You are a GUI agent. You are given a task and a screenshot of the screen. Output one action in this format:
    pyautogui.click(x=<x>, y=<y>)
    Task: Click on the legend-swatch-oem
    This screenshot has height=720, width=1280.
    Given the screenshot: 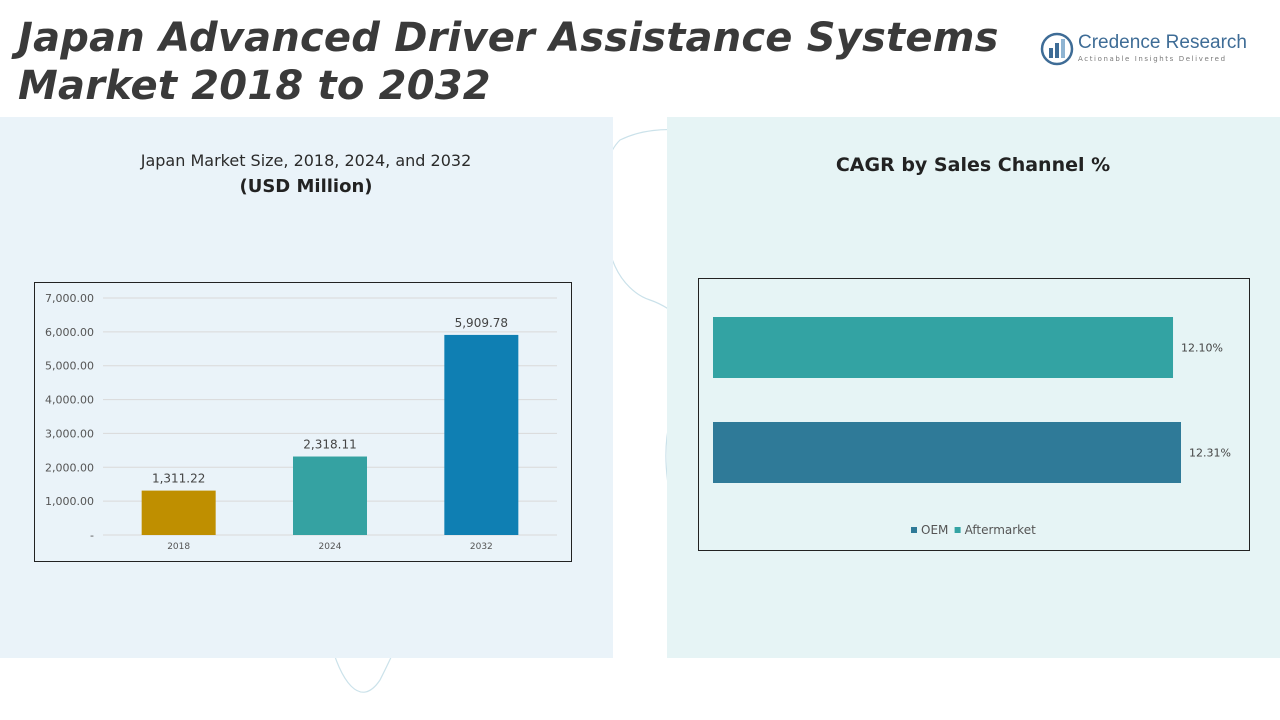 What is the action you would take?
    pyautogui.click(x=914, y=530)
    